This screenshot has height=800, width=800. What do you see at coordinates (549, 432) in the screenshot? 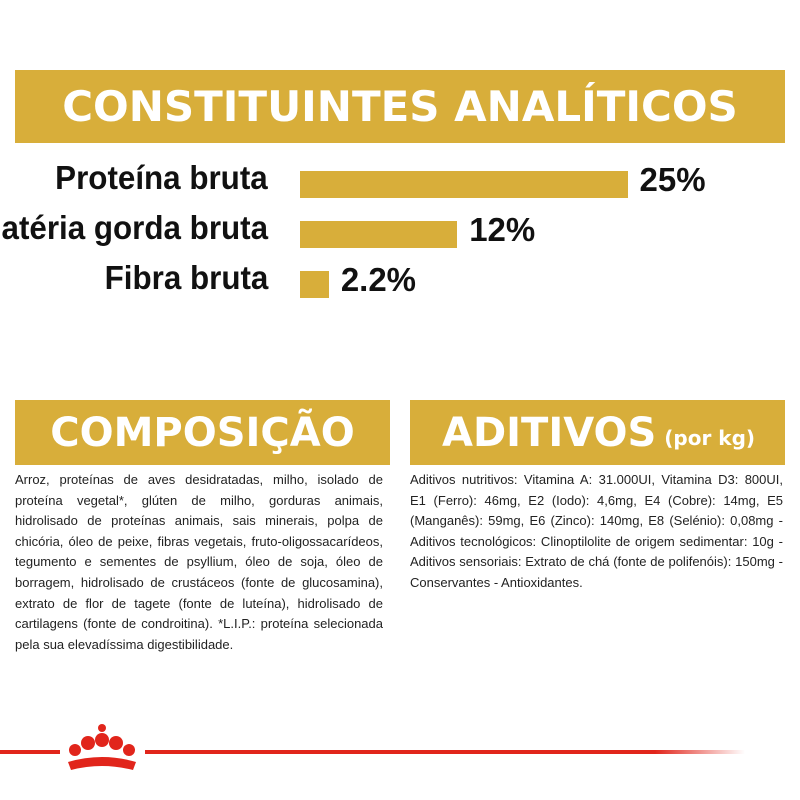
I see `additives-title: ADITIVOS` at bounding box center [549, 432].